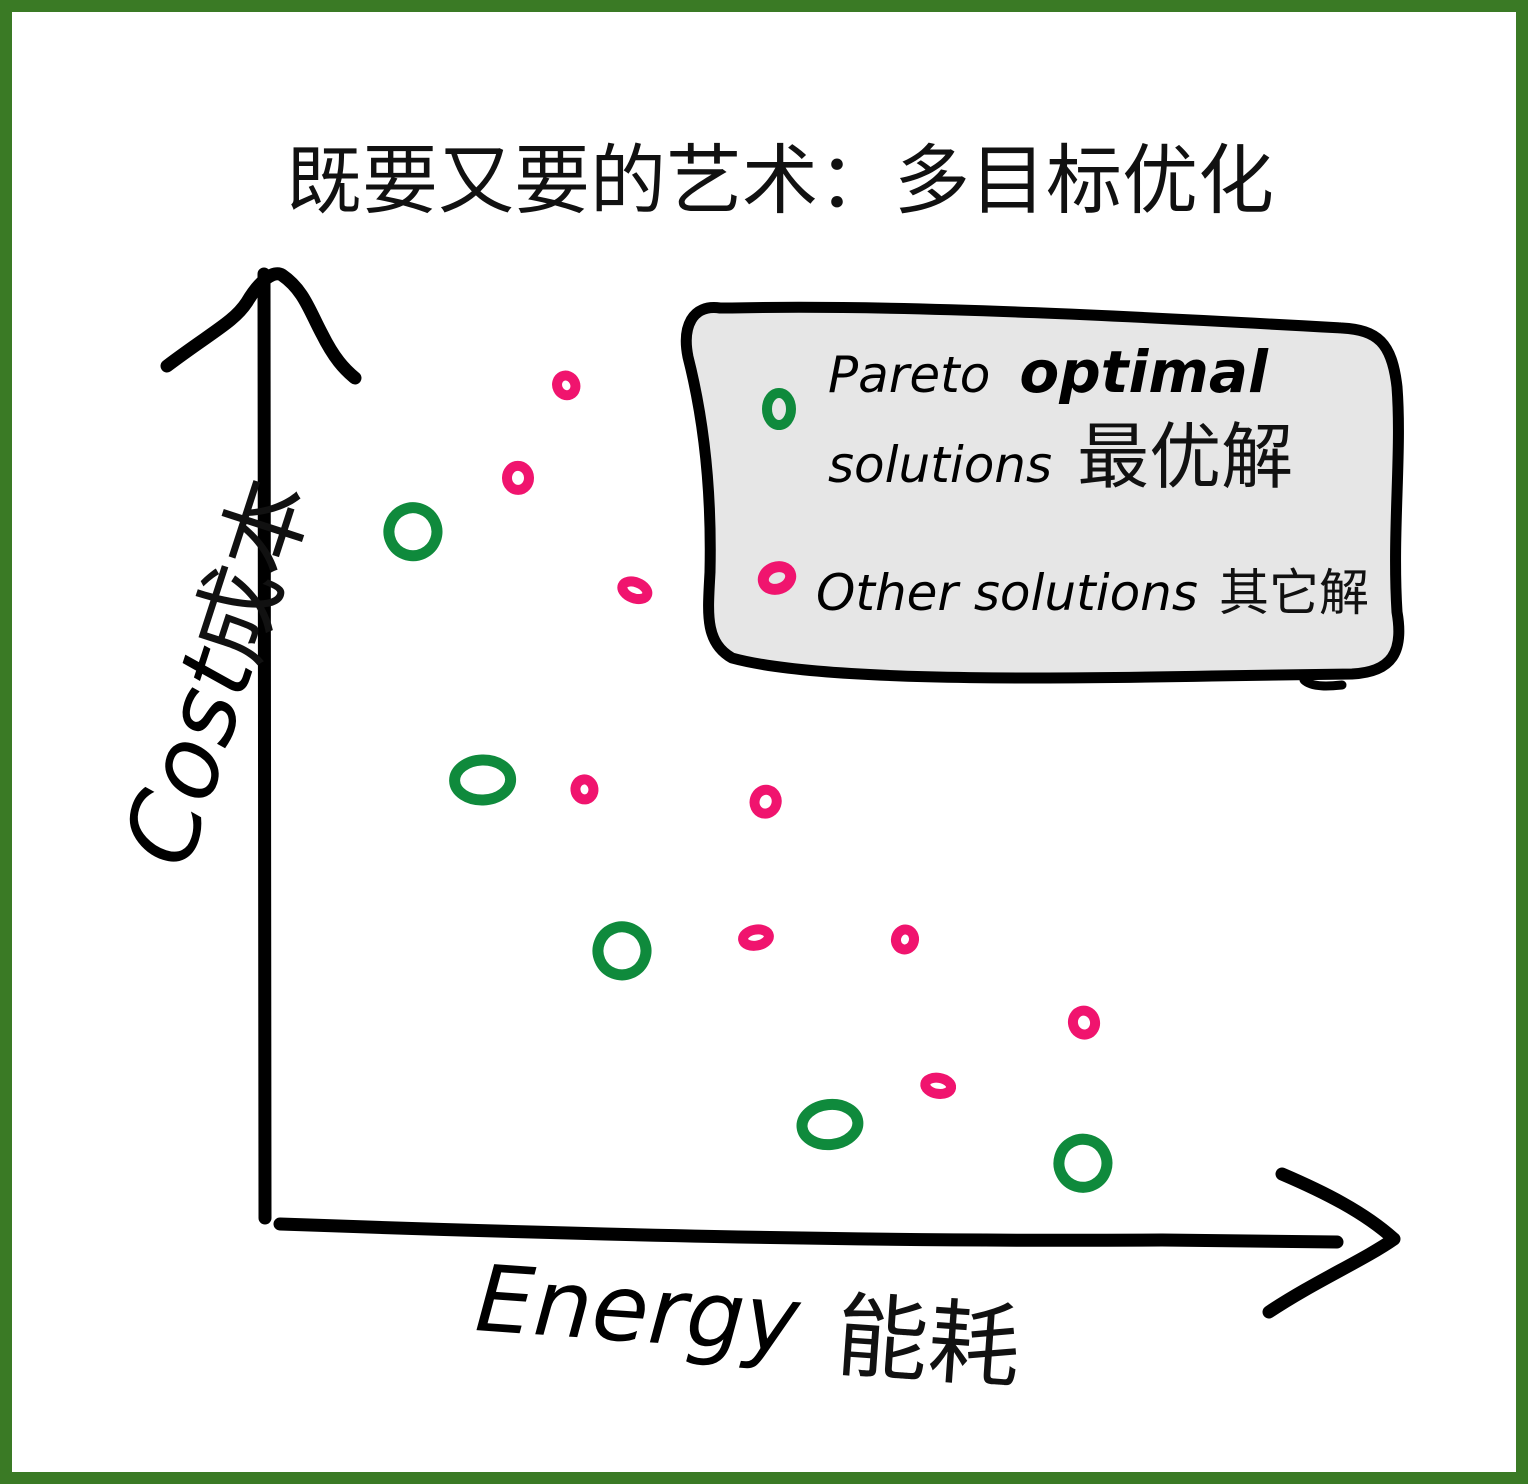 The height and width of the screenshot is (1484, 1528). What do you see at coordinates (1060, 457) in the screenshot?
I see `legend-pareto-label-line2: solutions 最优解` at bounding box center [1060, 457].